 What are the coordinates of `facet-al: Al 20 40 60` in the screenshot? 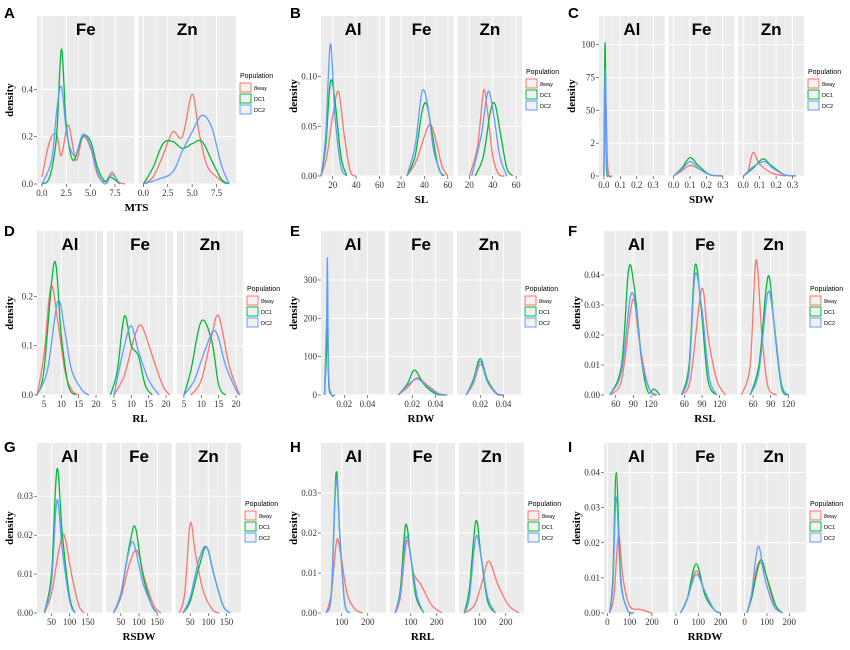 It's located at (353, 103).